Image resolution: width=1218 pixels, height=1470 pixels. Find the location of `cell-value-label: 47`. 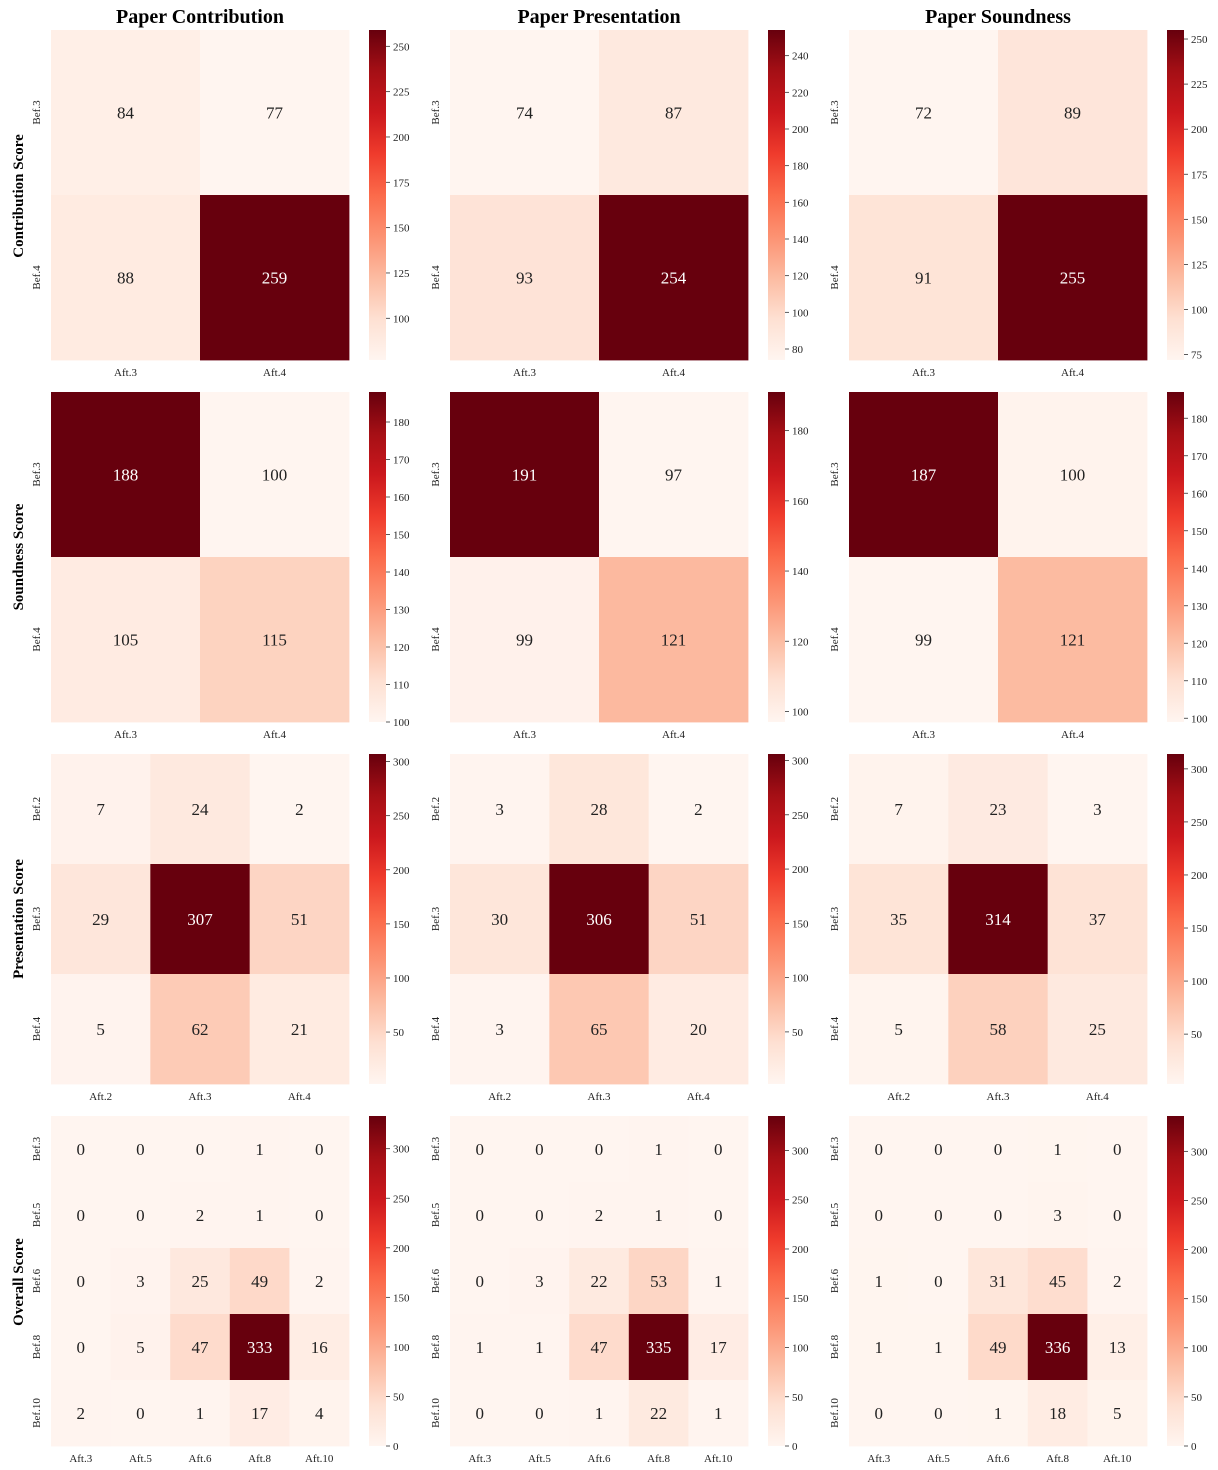

cell-value-label: 47 is located at coordinates (201, 1347).